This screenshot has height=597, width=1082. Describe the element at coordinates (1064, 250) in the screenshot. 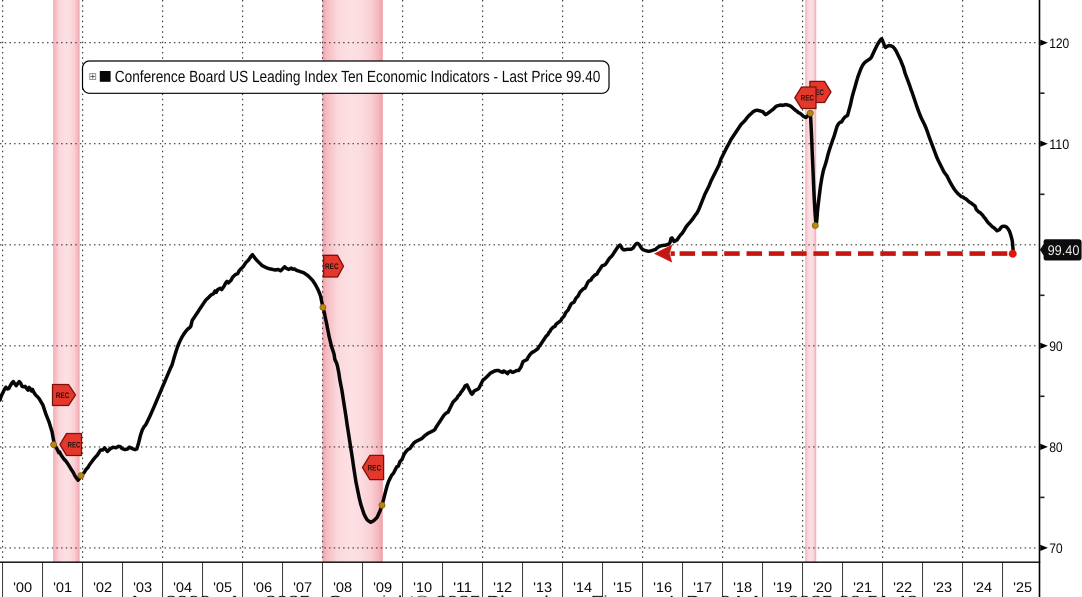

I see `svg-text: 99.40` at that location.